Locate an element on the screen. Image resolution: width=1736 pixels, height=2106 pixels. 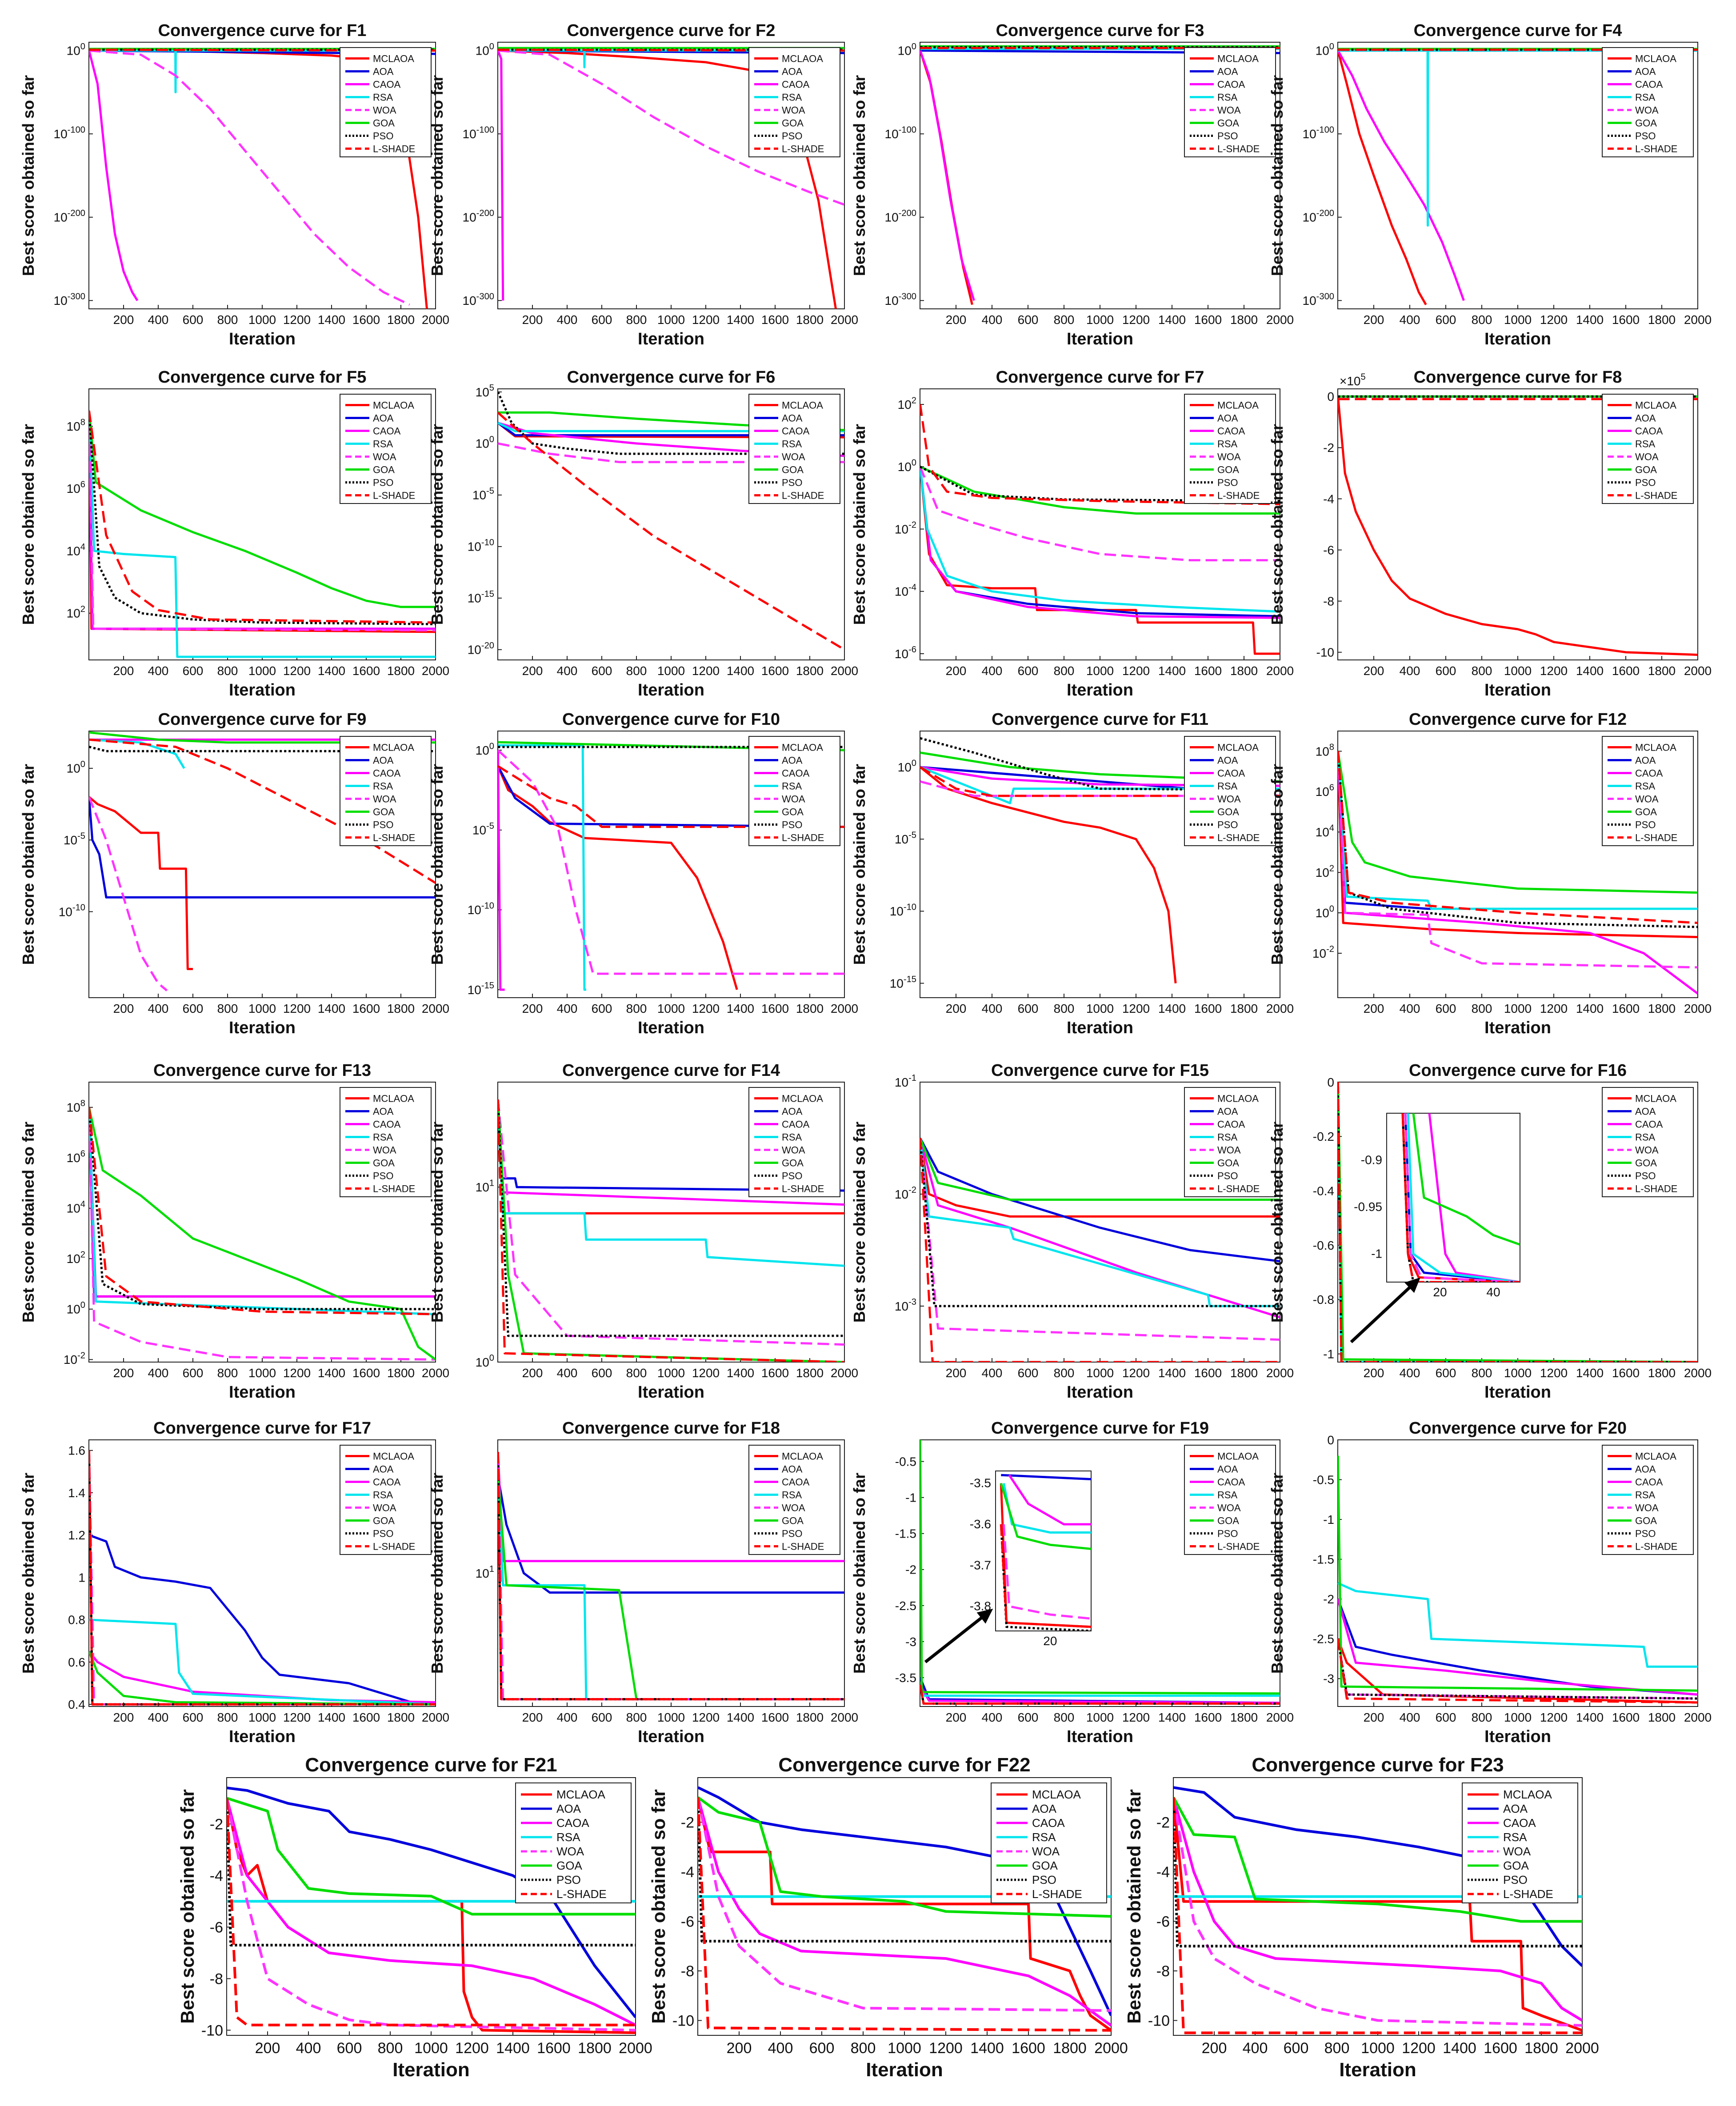
zoom-arrow is located at coordinates (958, 1636).